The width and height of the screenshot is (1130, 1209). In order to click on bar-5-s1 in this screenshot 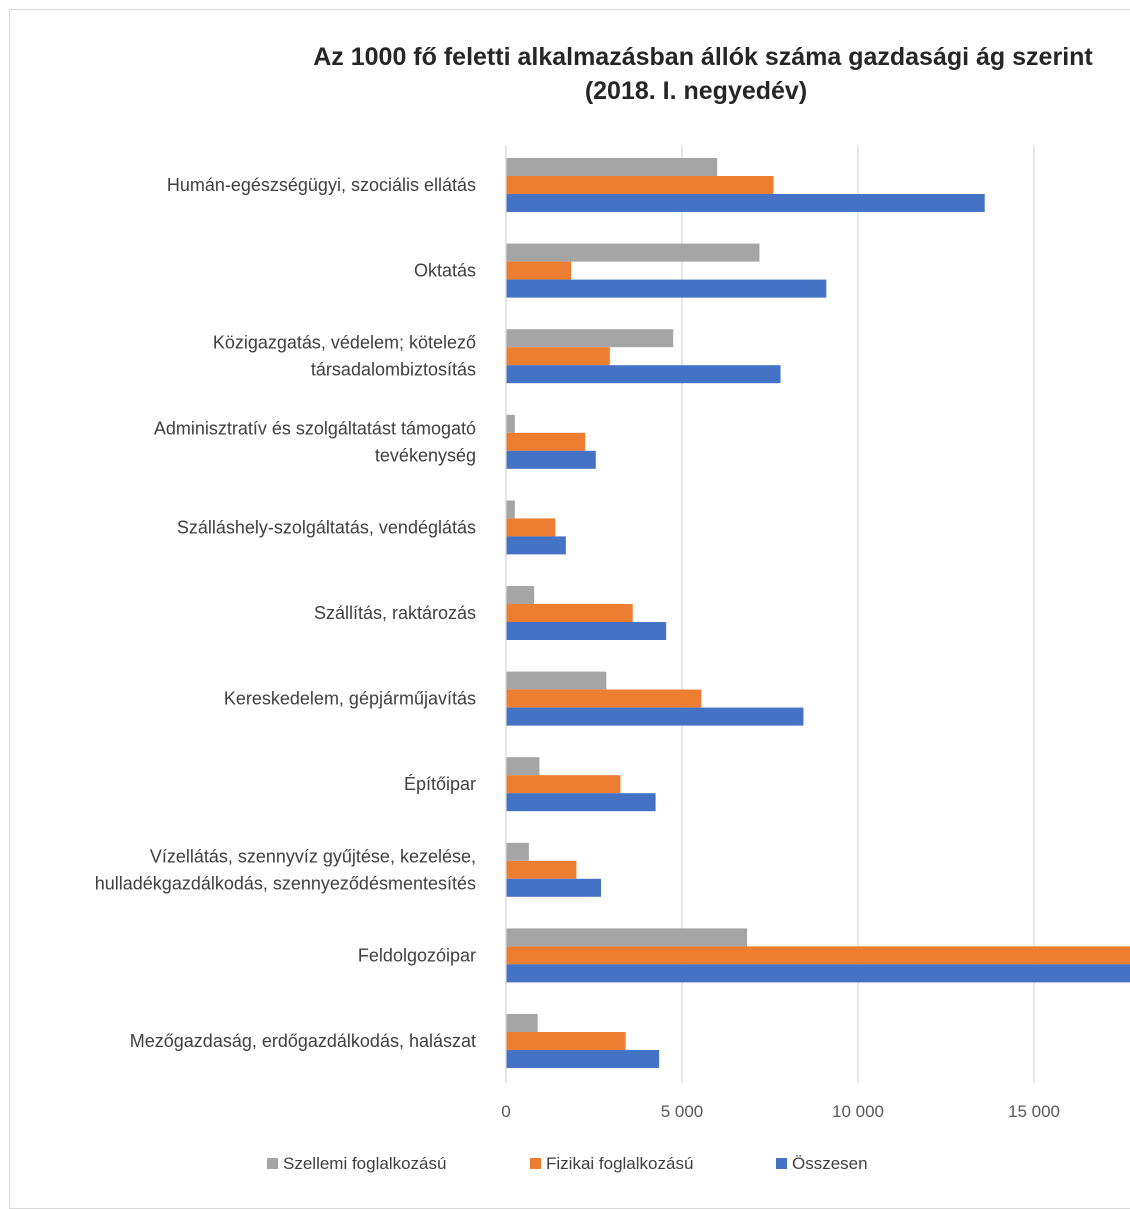, I will do `click(569, 613)`.